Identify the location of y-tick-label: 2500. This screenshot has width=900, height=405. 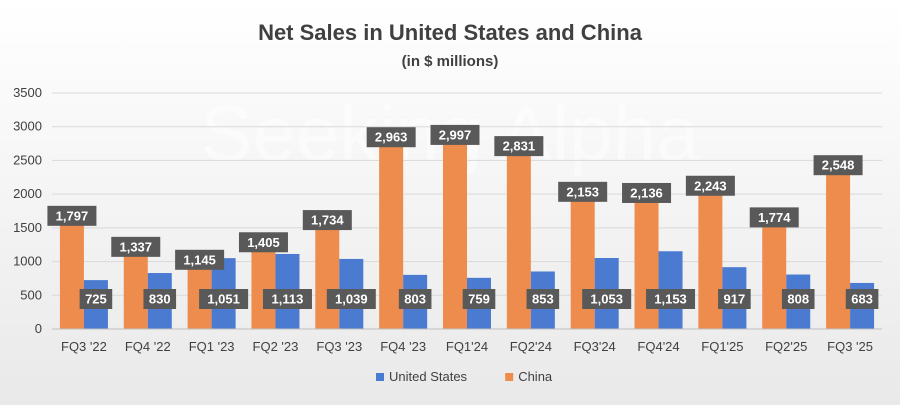
(27, 159).